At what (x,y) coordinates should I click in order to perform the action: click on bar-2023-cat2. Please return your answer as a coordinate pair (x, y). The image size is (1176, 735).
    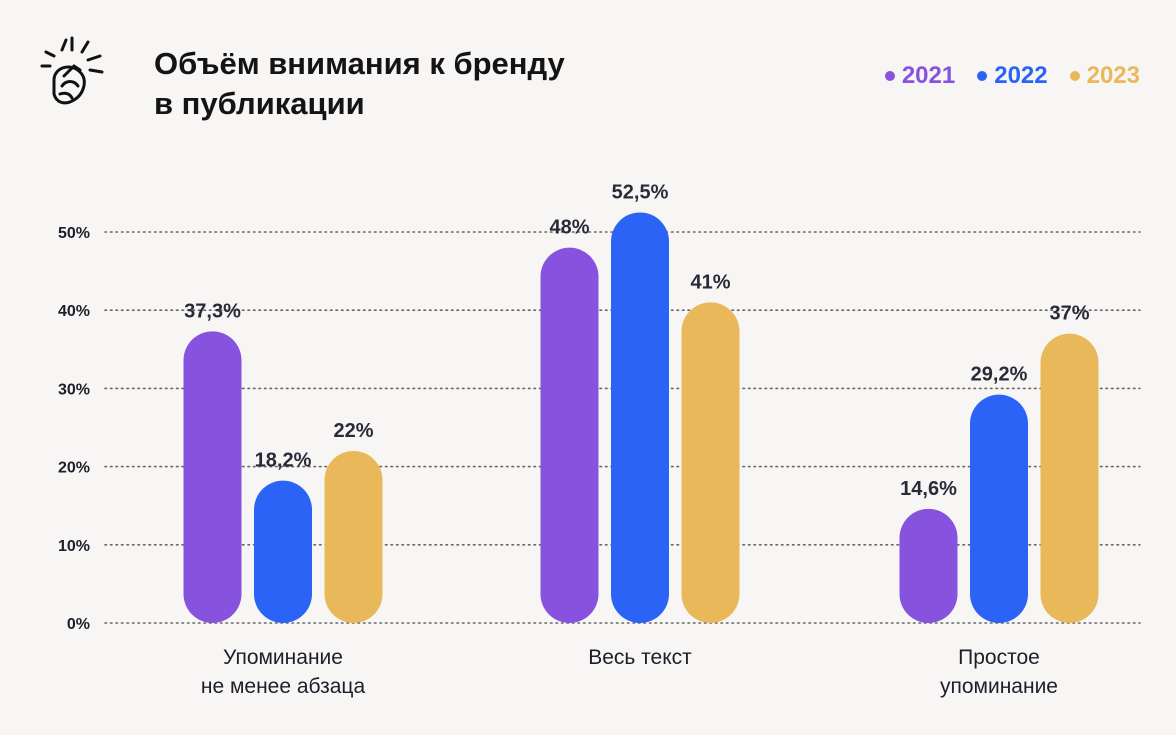
    Looking at the image, I should click on (1069, 478).